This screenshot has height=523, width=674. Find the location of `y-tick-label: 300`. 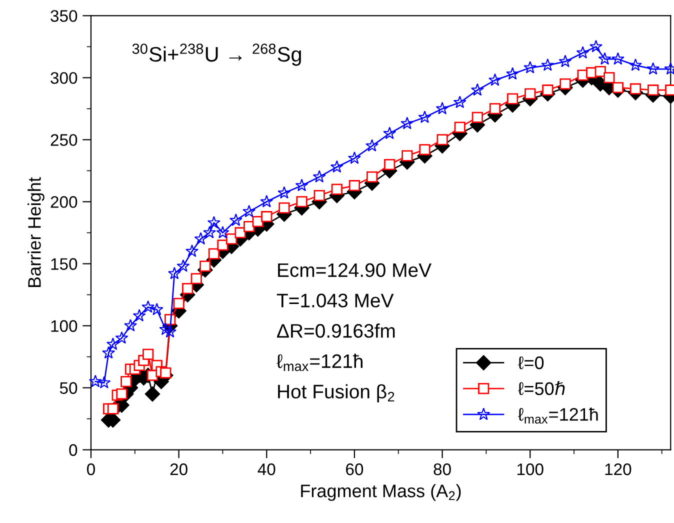

y-tick-label: 300 is located at coordinates (64, 78).